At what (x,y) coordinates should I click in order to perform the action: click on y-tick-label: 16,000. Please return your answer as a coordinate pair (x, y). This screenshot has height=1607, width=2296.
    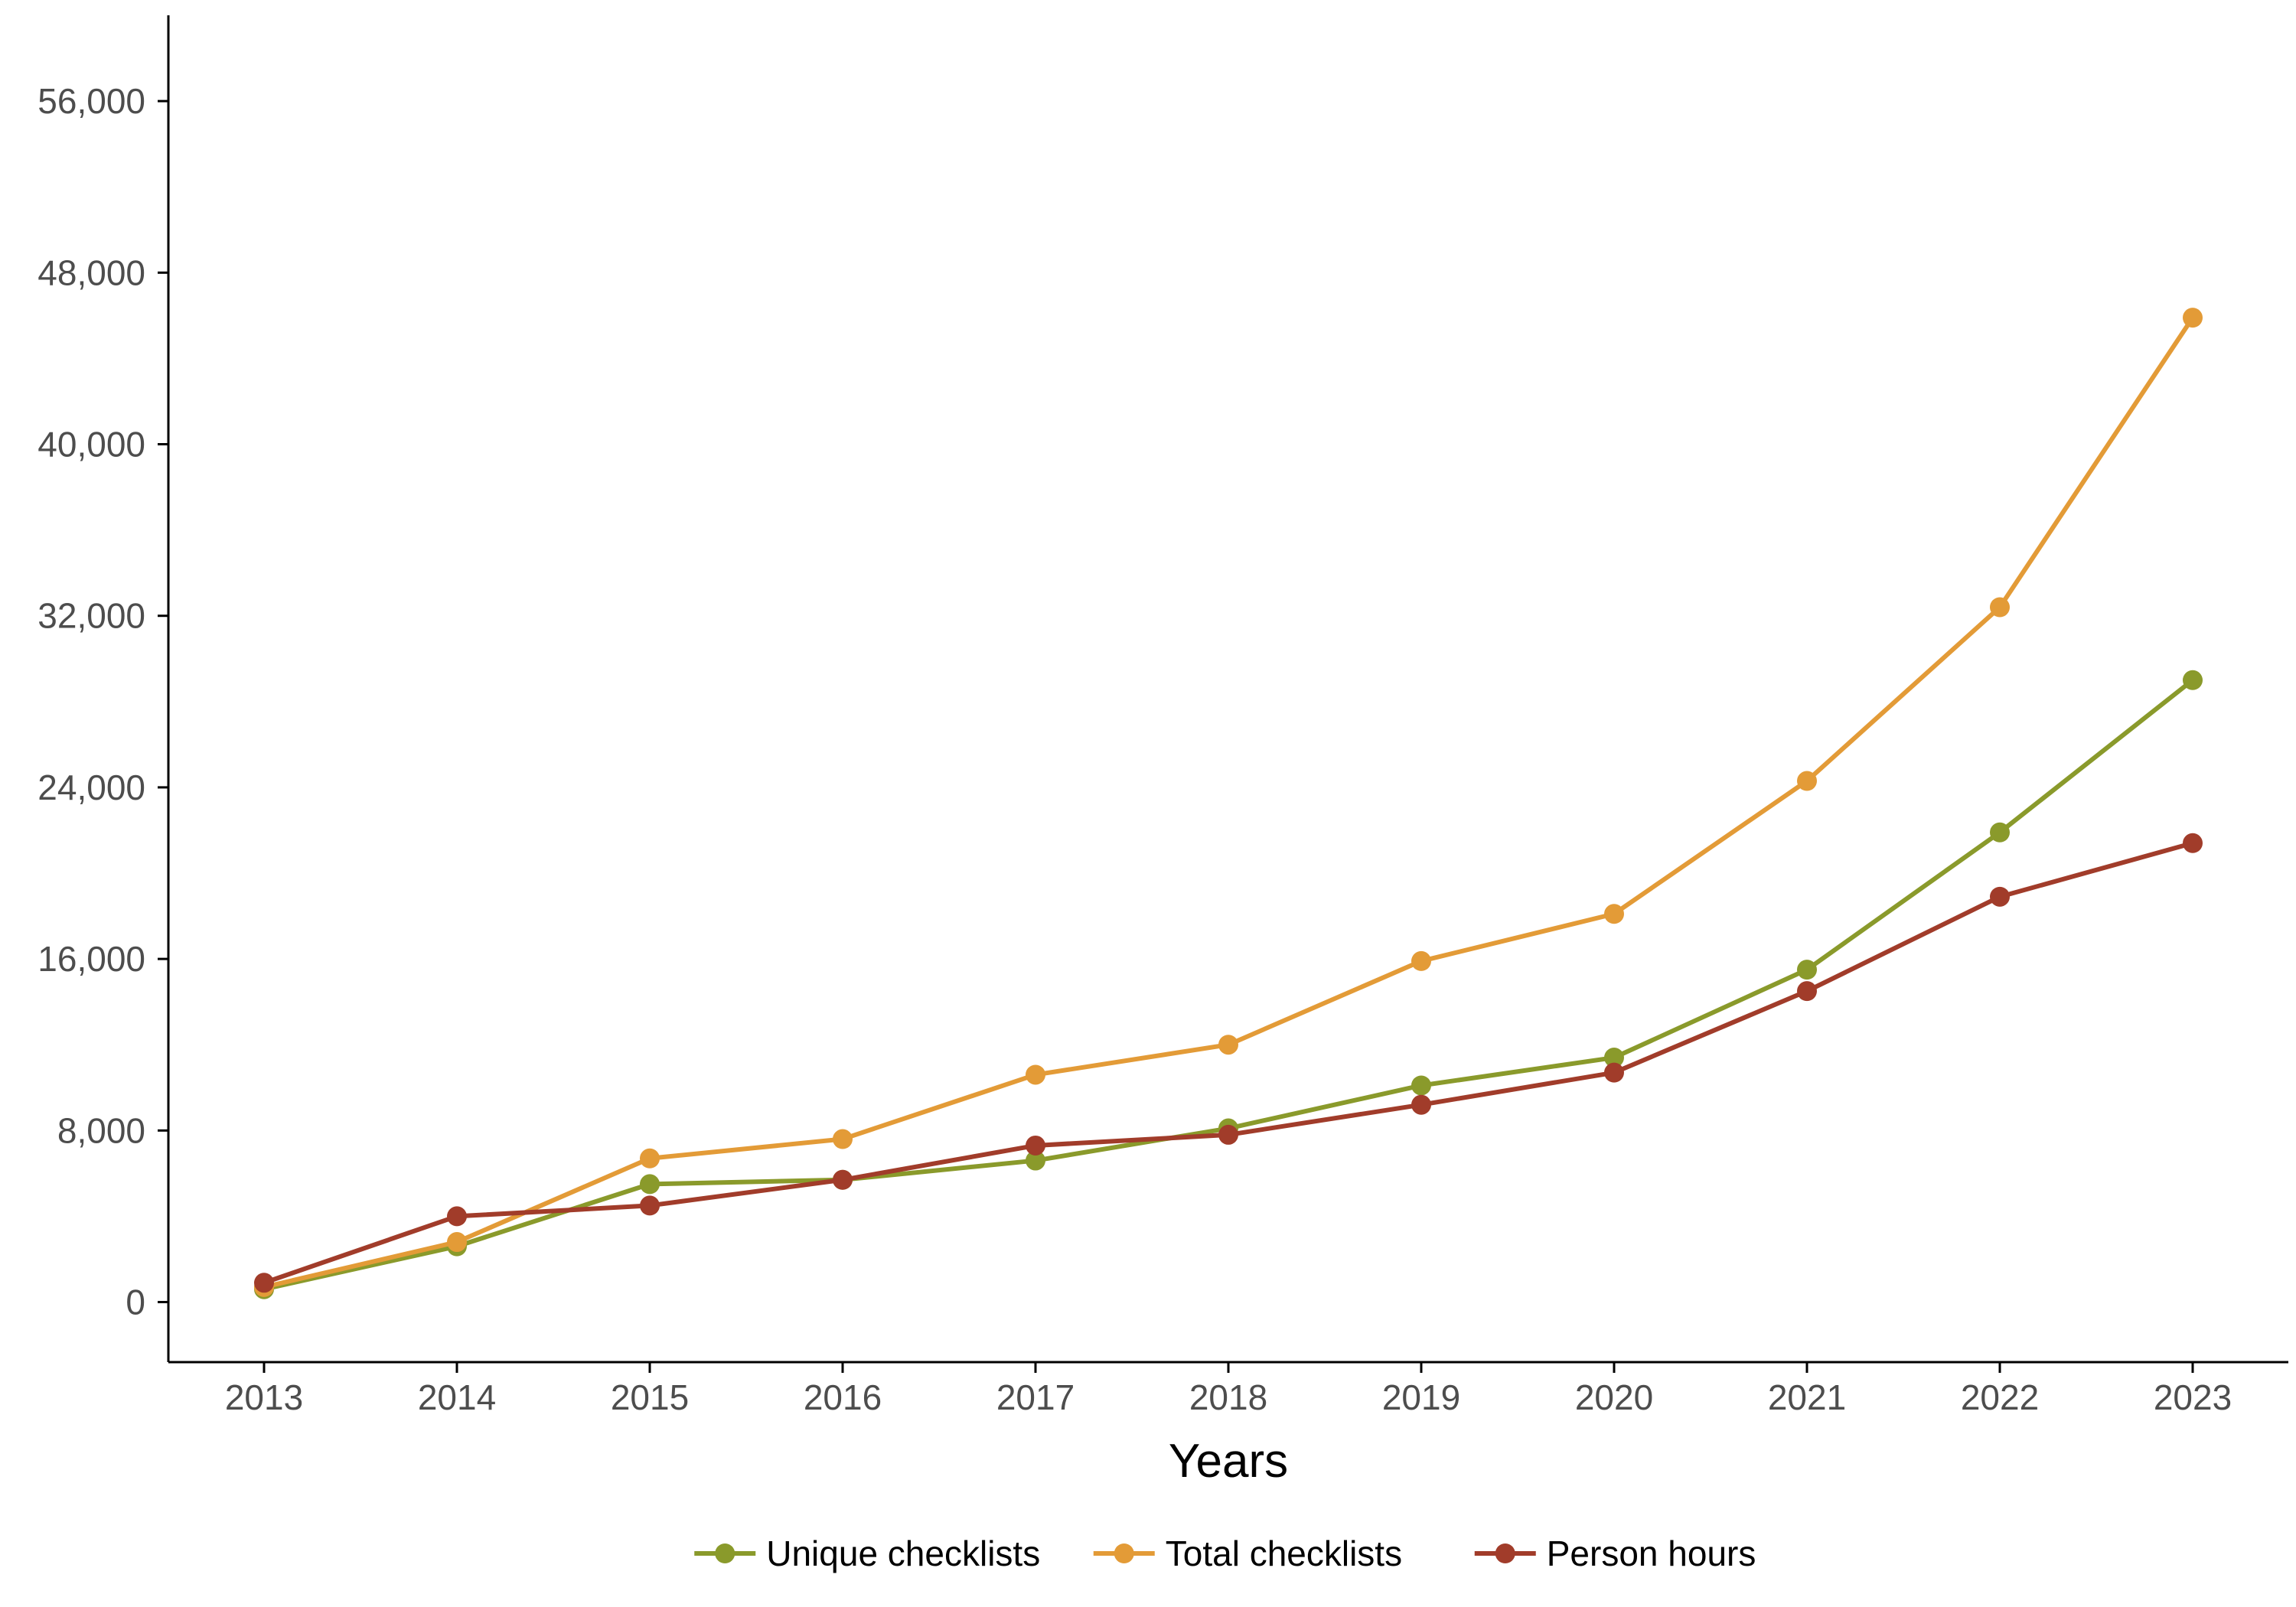
    Looking at the image, I should click on (91, 959).